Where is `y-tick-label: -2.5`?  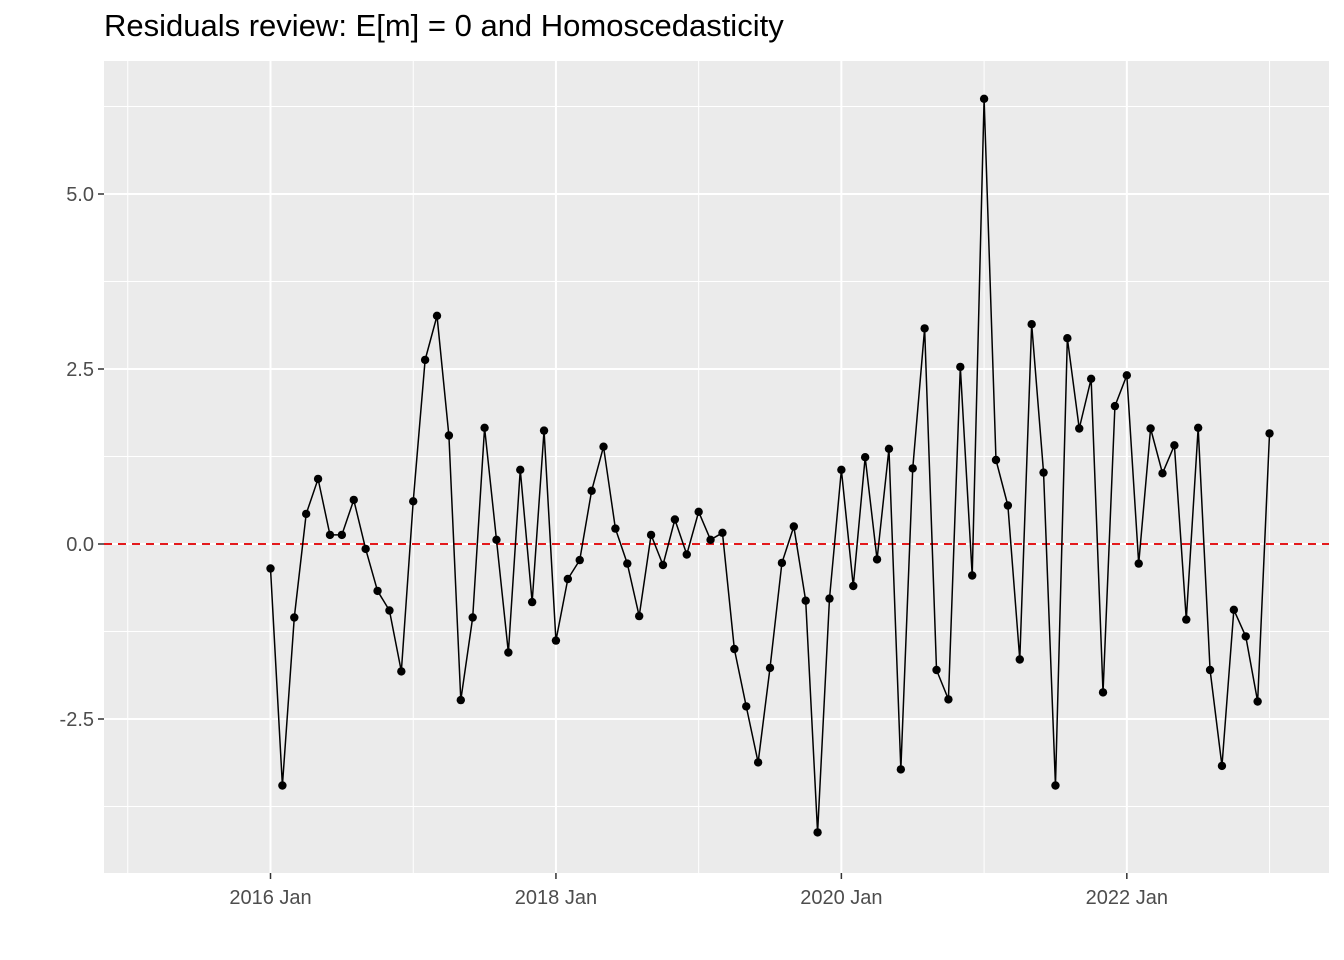 y-tick-label: -2.5 is located at coordinates (77, 720).